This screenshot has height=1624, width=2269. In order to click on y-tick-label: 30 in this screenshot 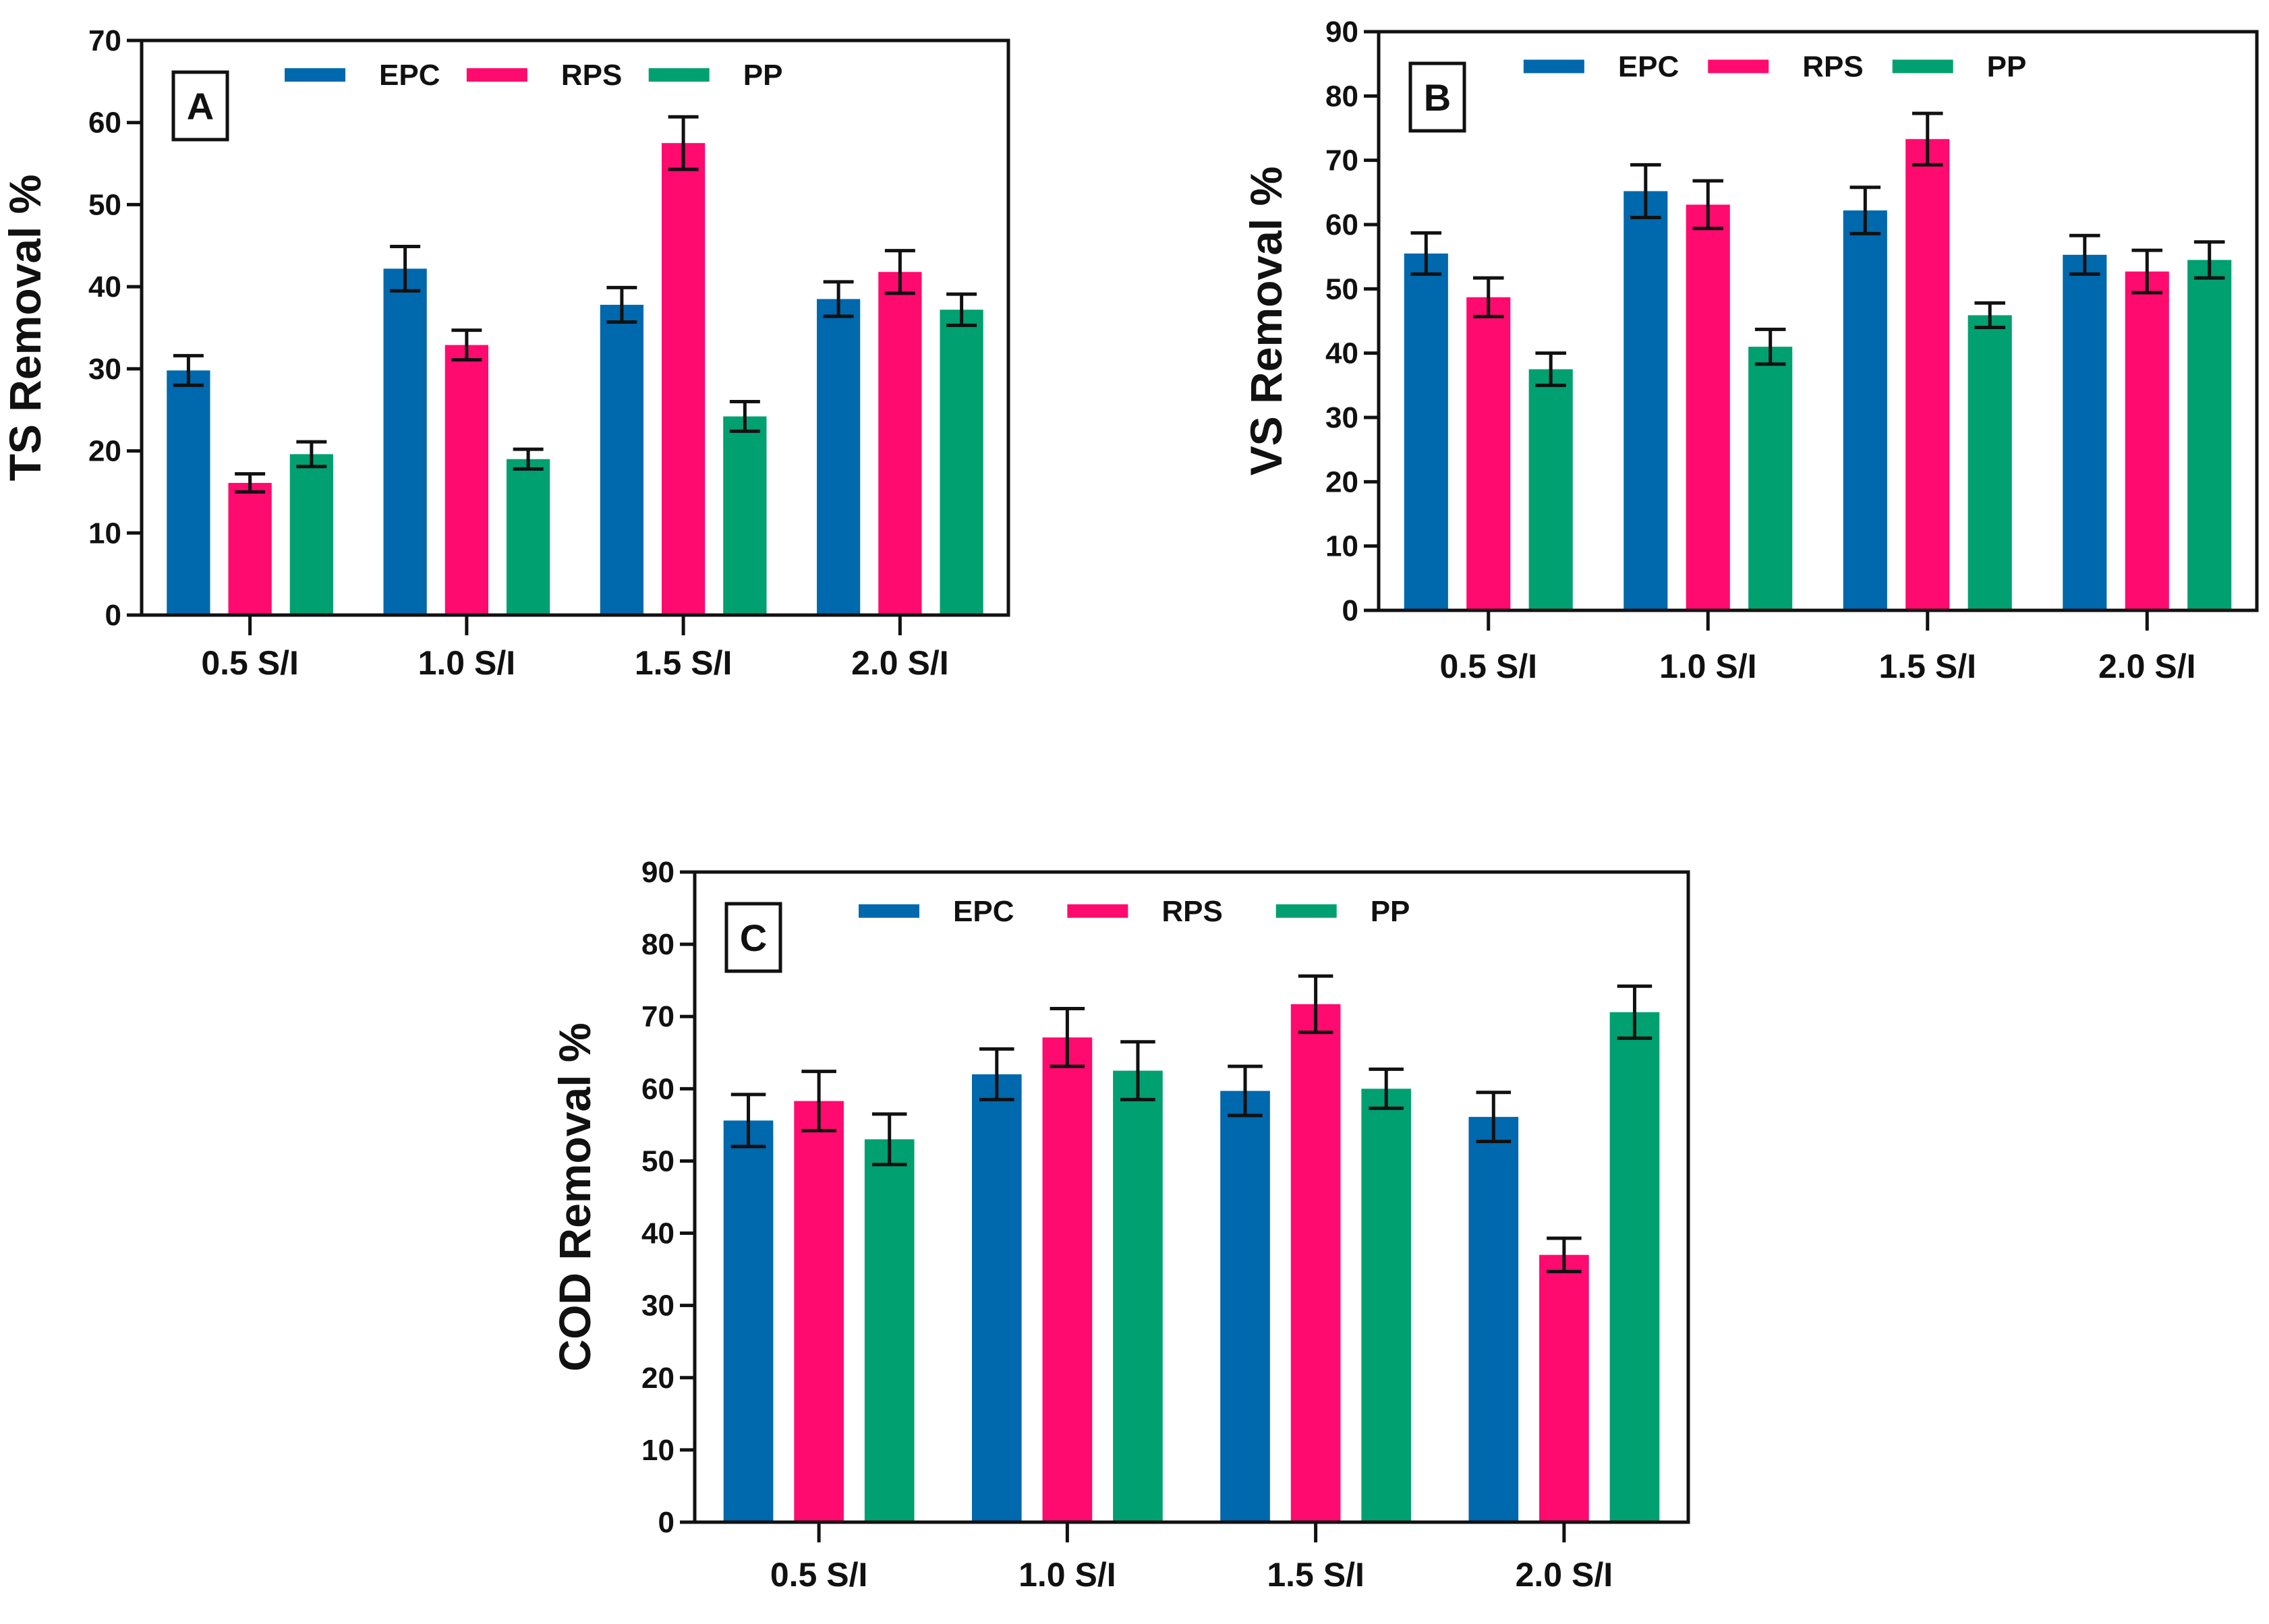, I will do `click(104, 369)`.